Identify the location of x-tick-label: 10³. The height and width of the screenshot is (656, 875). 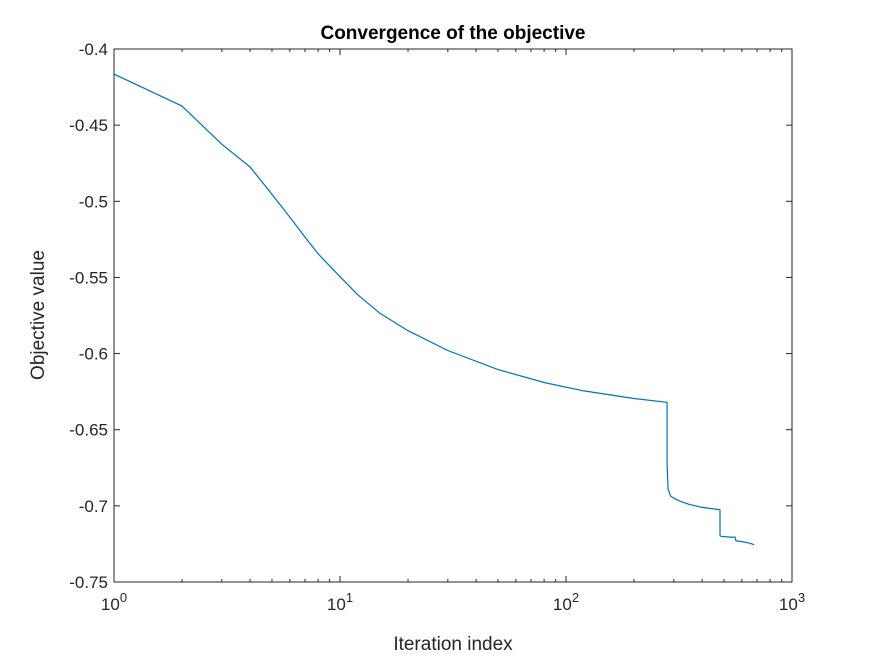
(792, 602).